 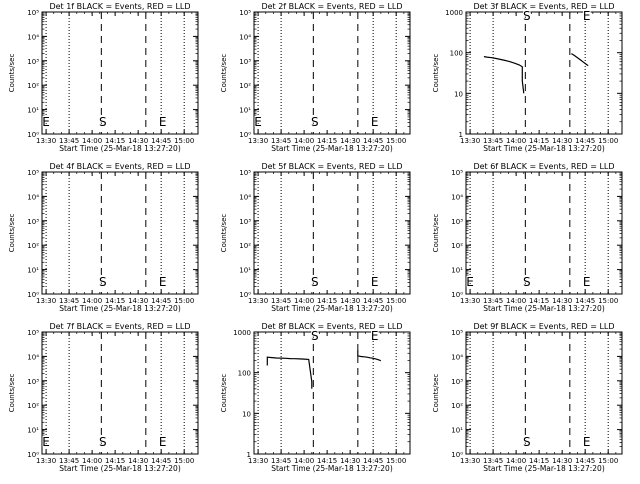 I want to click on y-tick-label: 10, so click(x=246, y=414).